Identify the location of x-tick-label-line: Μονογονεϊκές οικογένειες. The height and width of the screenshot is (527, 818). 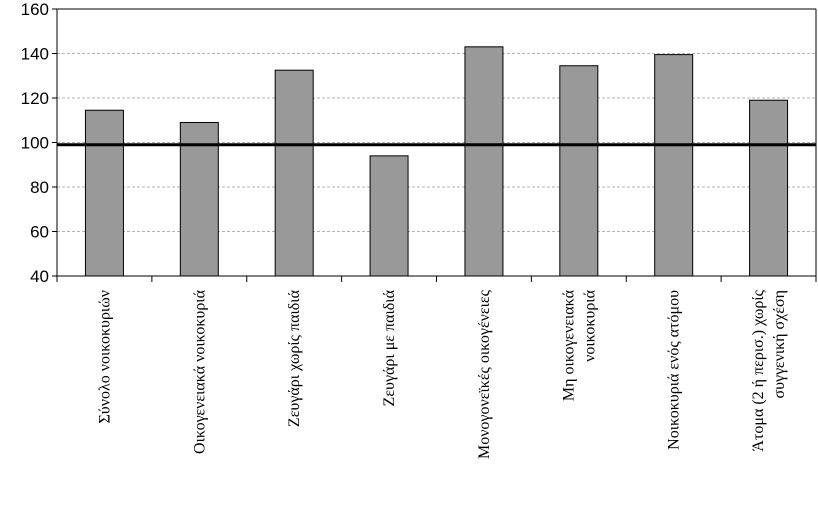
(484, 374).